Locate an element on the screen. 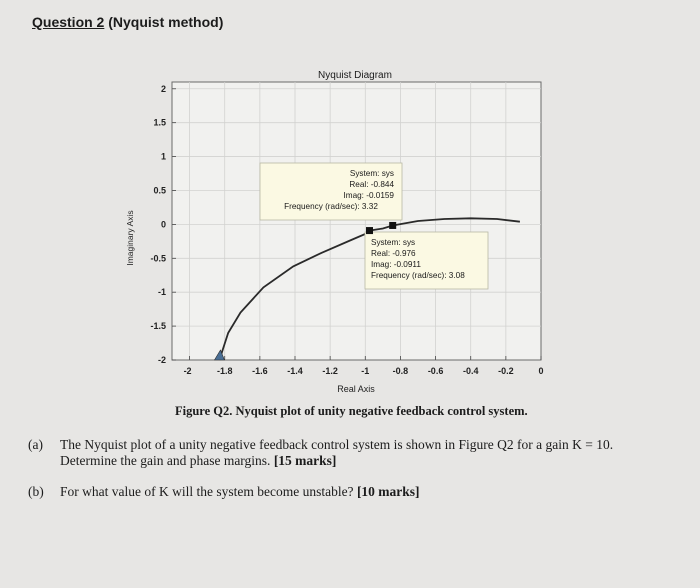 Image resolution: width=700 pixels, height=588 pixels. datatip-freq: Frequency (rad/sec): 3.08 is located at coordinates (418, 275).